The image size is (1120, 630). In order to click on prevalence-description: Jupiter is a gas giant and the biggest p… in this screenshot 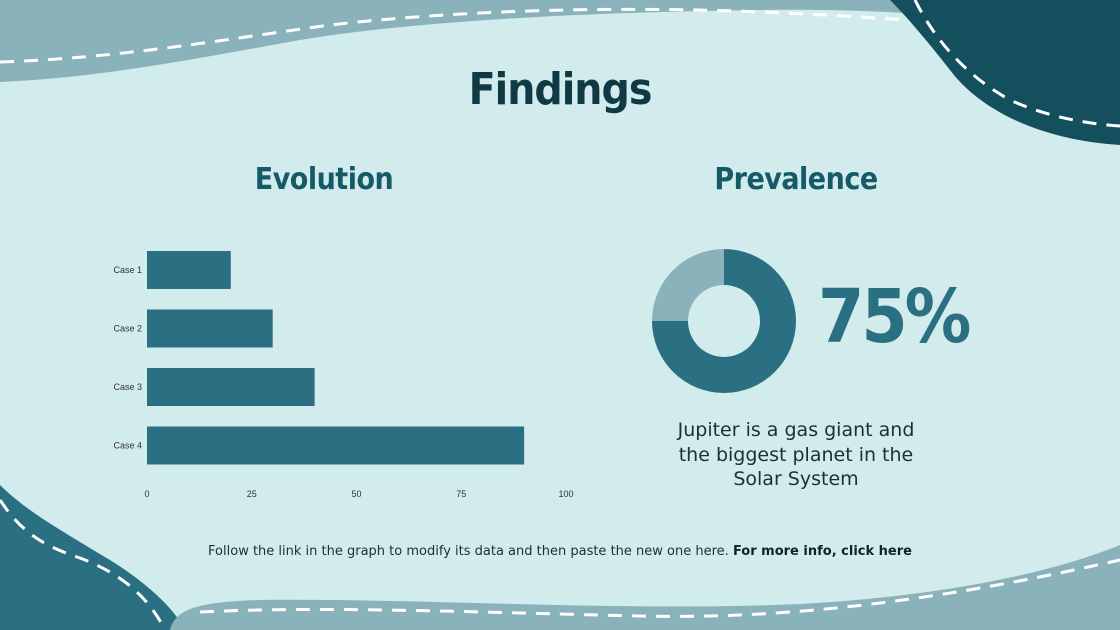, I will do `click(796, 455)`.